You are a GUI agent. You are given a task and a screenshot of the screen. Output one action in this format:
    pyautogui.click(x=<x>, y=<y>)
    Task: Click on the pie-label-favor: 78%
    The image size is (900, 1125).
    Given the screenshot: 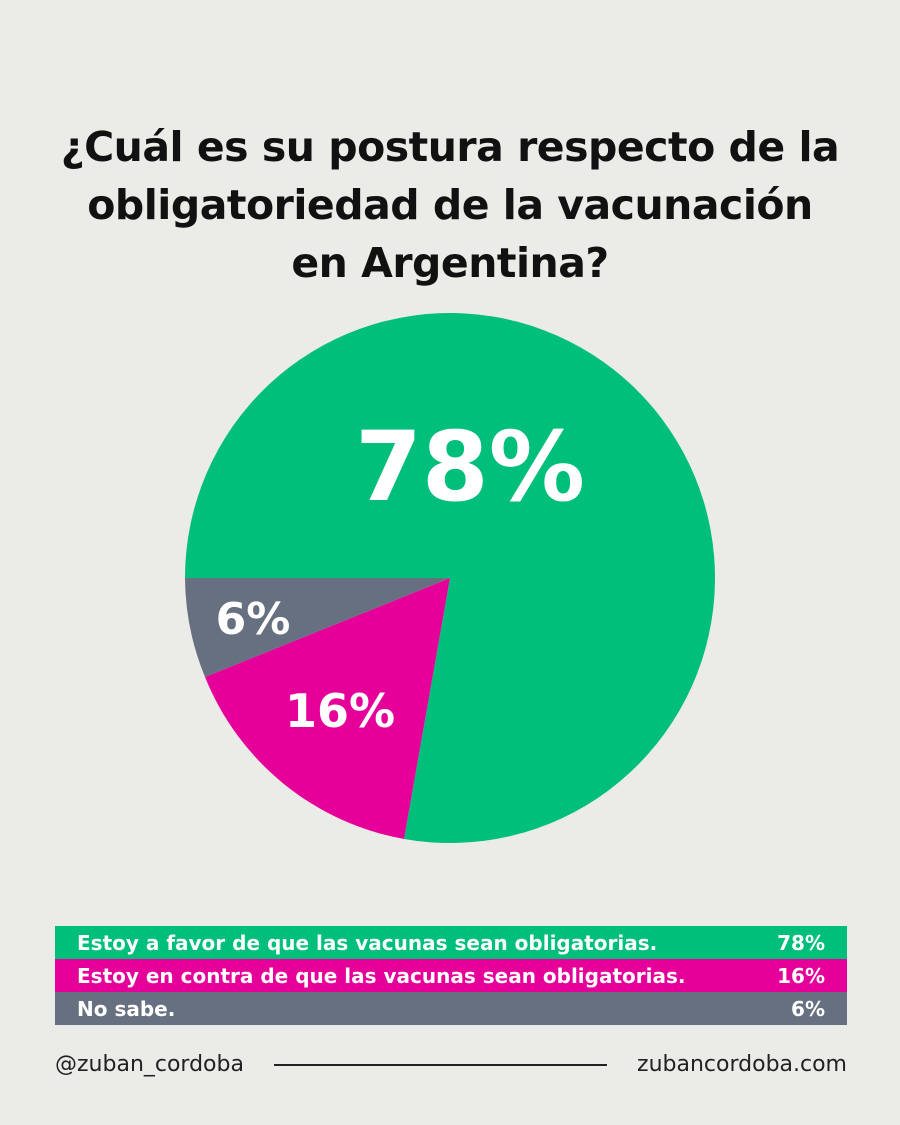 What is the action you would take?
    pyautogui.click(x=470, y=467)
    